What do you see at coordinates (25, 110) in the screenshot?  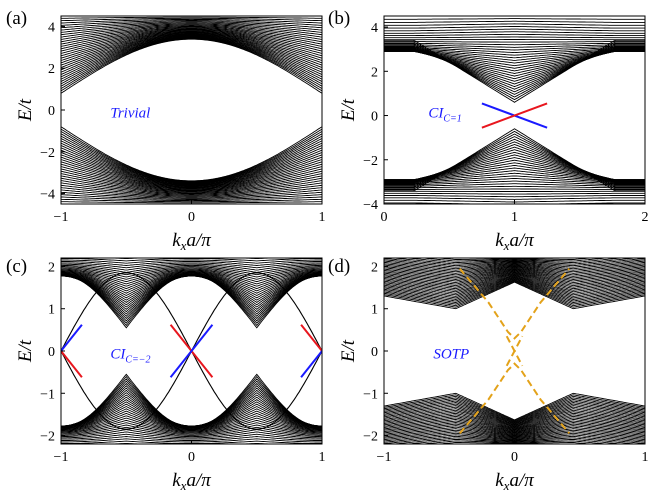 I see `y-axis-label: E/t` at bounding box center [25, 110].